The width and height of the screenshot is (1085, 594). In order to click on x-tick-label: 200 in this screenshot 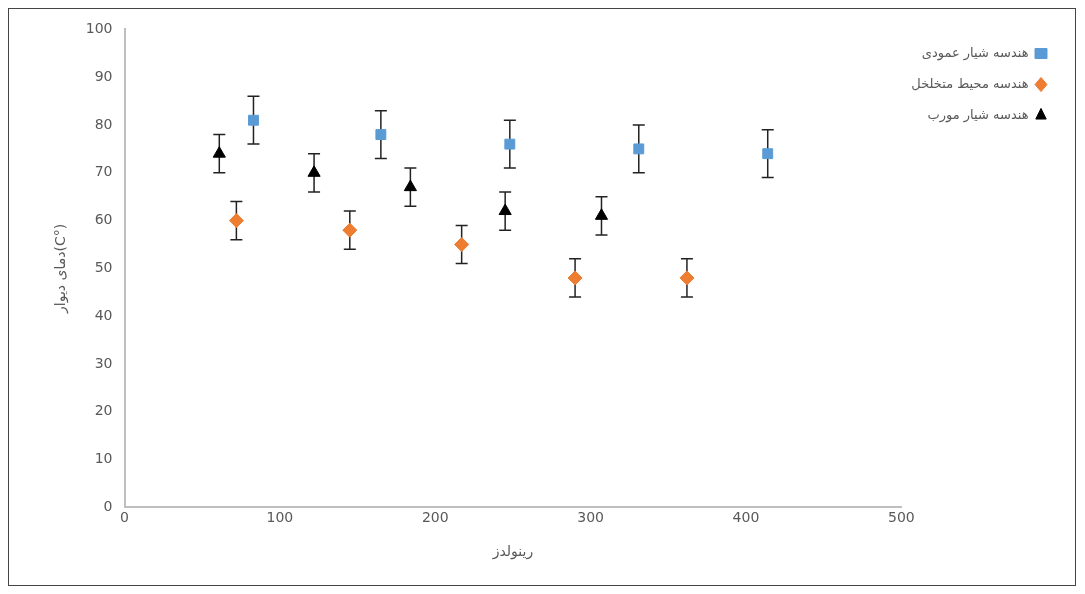, I will do `click(435, 517)`.